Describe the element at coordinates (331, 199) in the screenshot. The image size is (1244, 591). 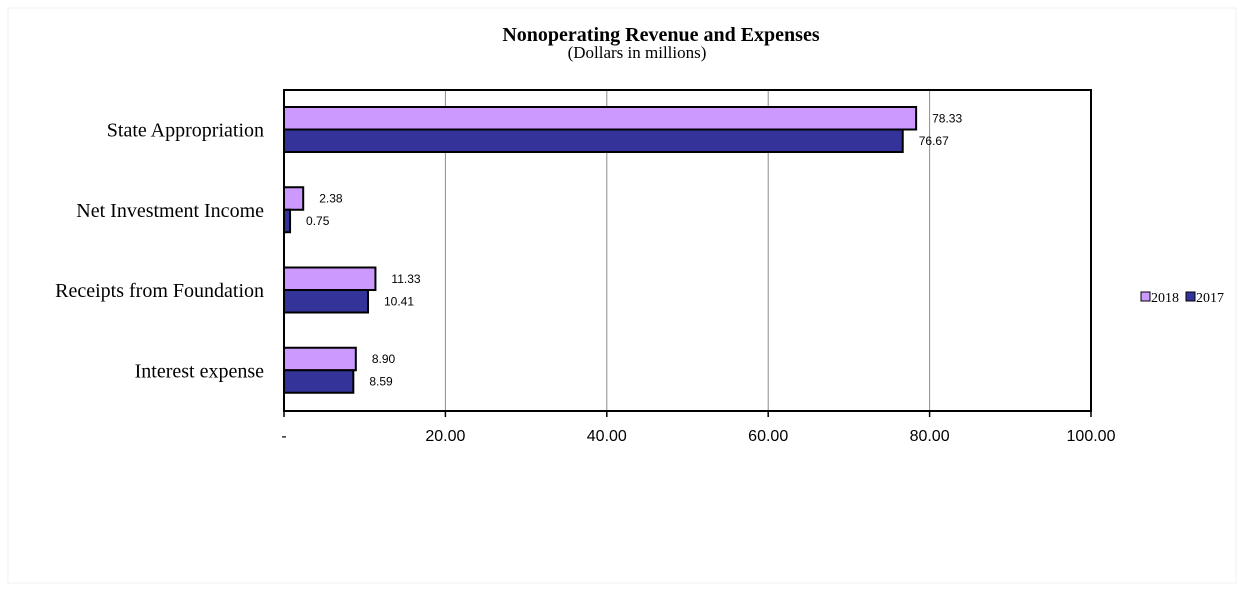
I see `data-label-2018-1: 2.38` at that location.